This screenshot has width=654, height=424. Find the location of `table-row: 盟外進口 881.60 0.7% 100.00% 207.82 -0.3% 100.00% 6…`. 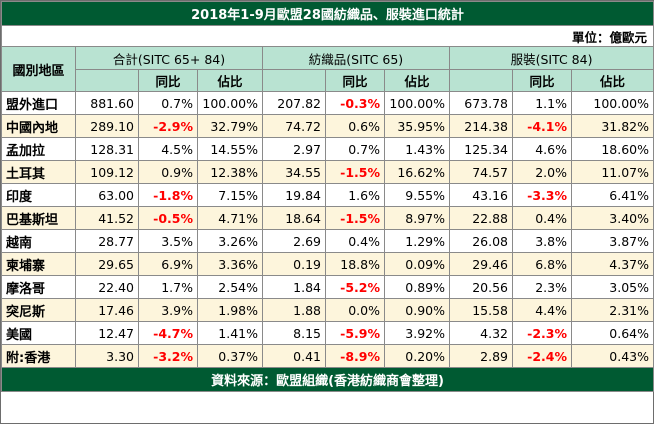

table-row: 盟外進口 881.60 0.7% 100.00% 207.82 -0.3% 100.00% 6… is located at coordinates (327, 103).